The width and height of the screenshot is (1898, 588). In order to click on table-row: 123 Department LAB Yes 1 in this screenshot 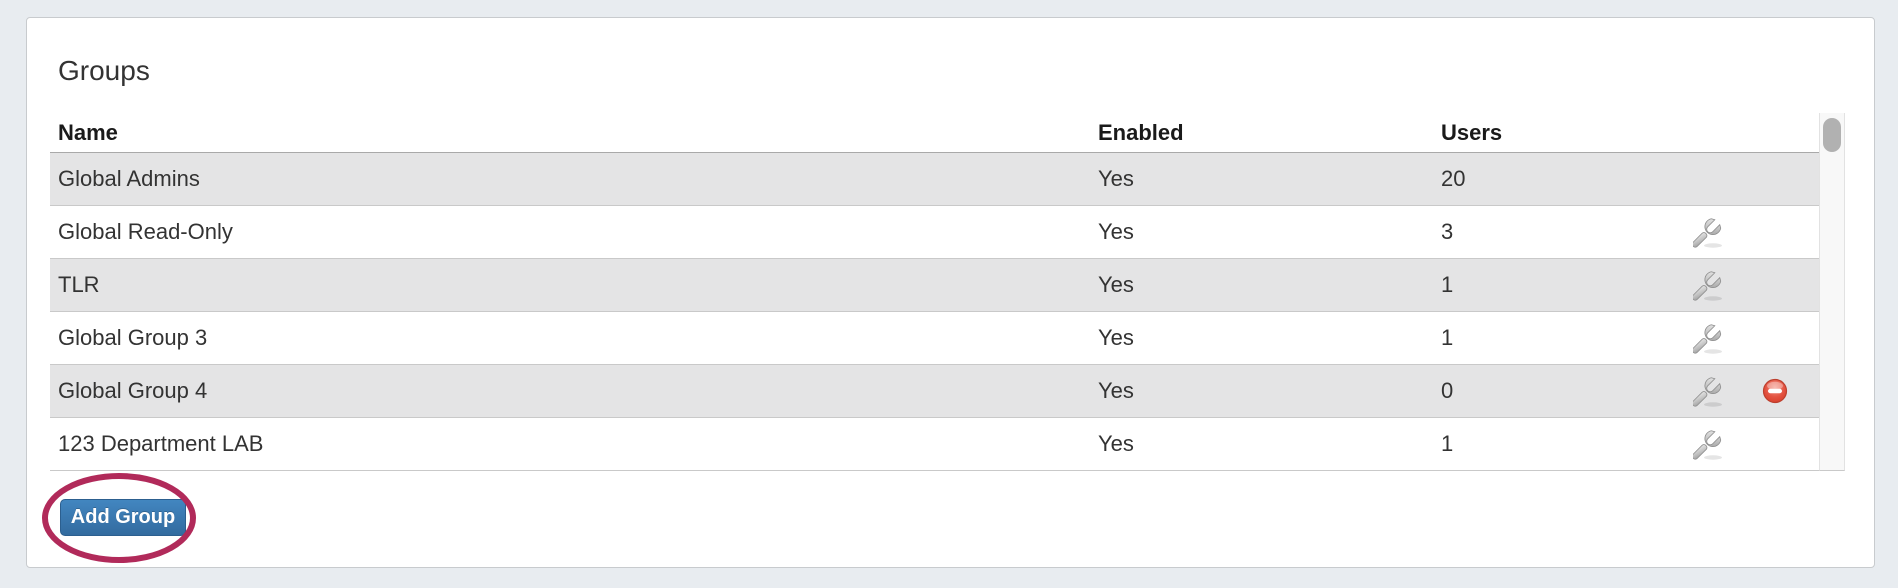, I will do `click(934, 444)`.